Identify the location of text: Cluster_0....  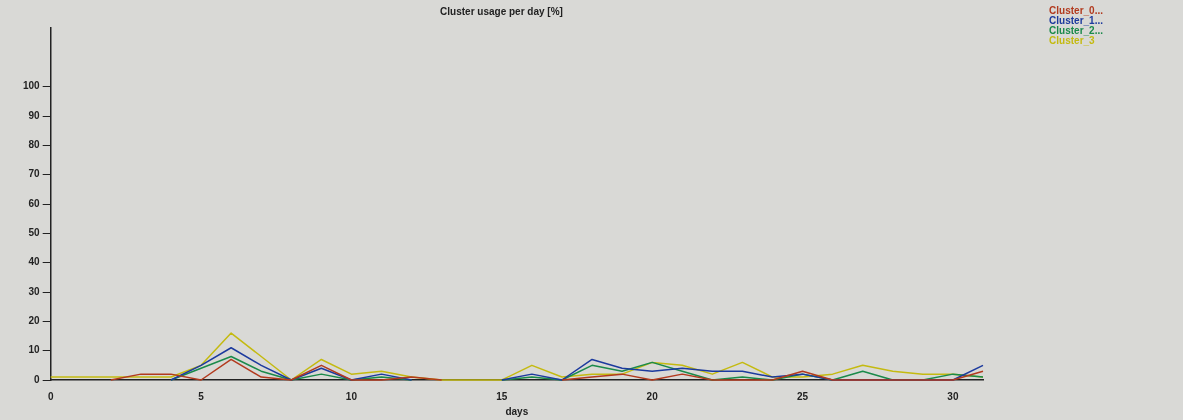
(1076, 10).